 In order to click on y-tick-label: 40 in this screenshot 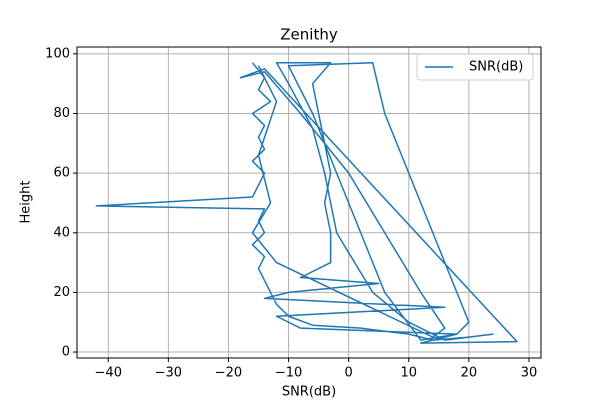, I will do `click(61, 232)`.